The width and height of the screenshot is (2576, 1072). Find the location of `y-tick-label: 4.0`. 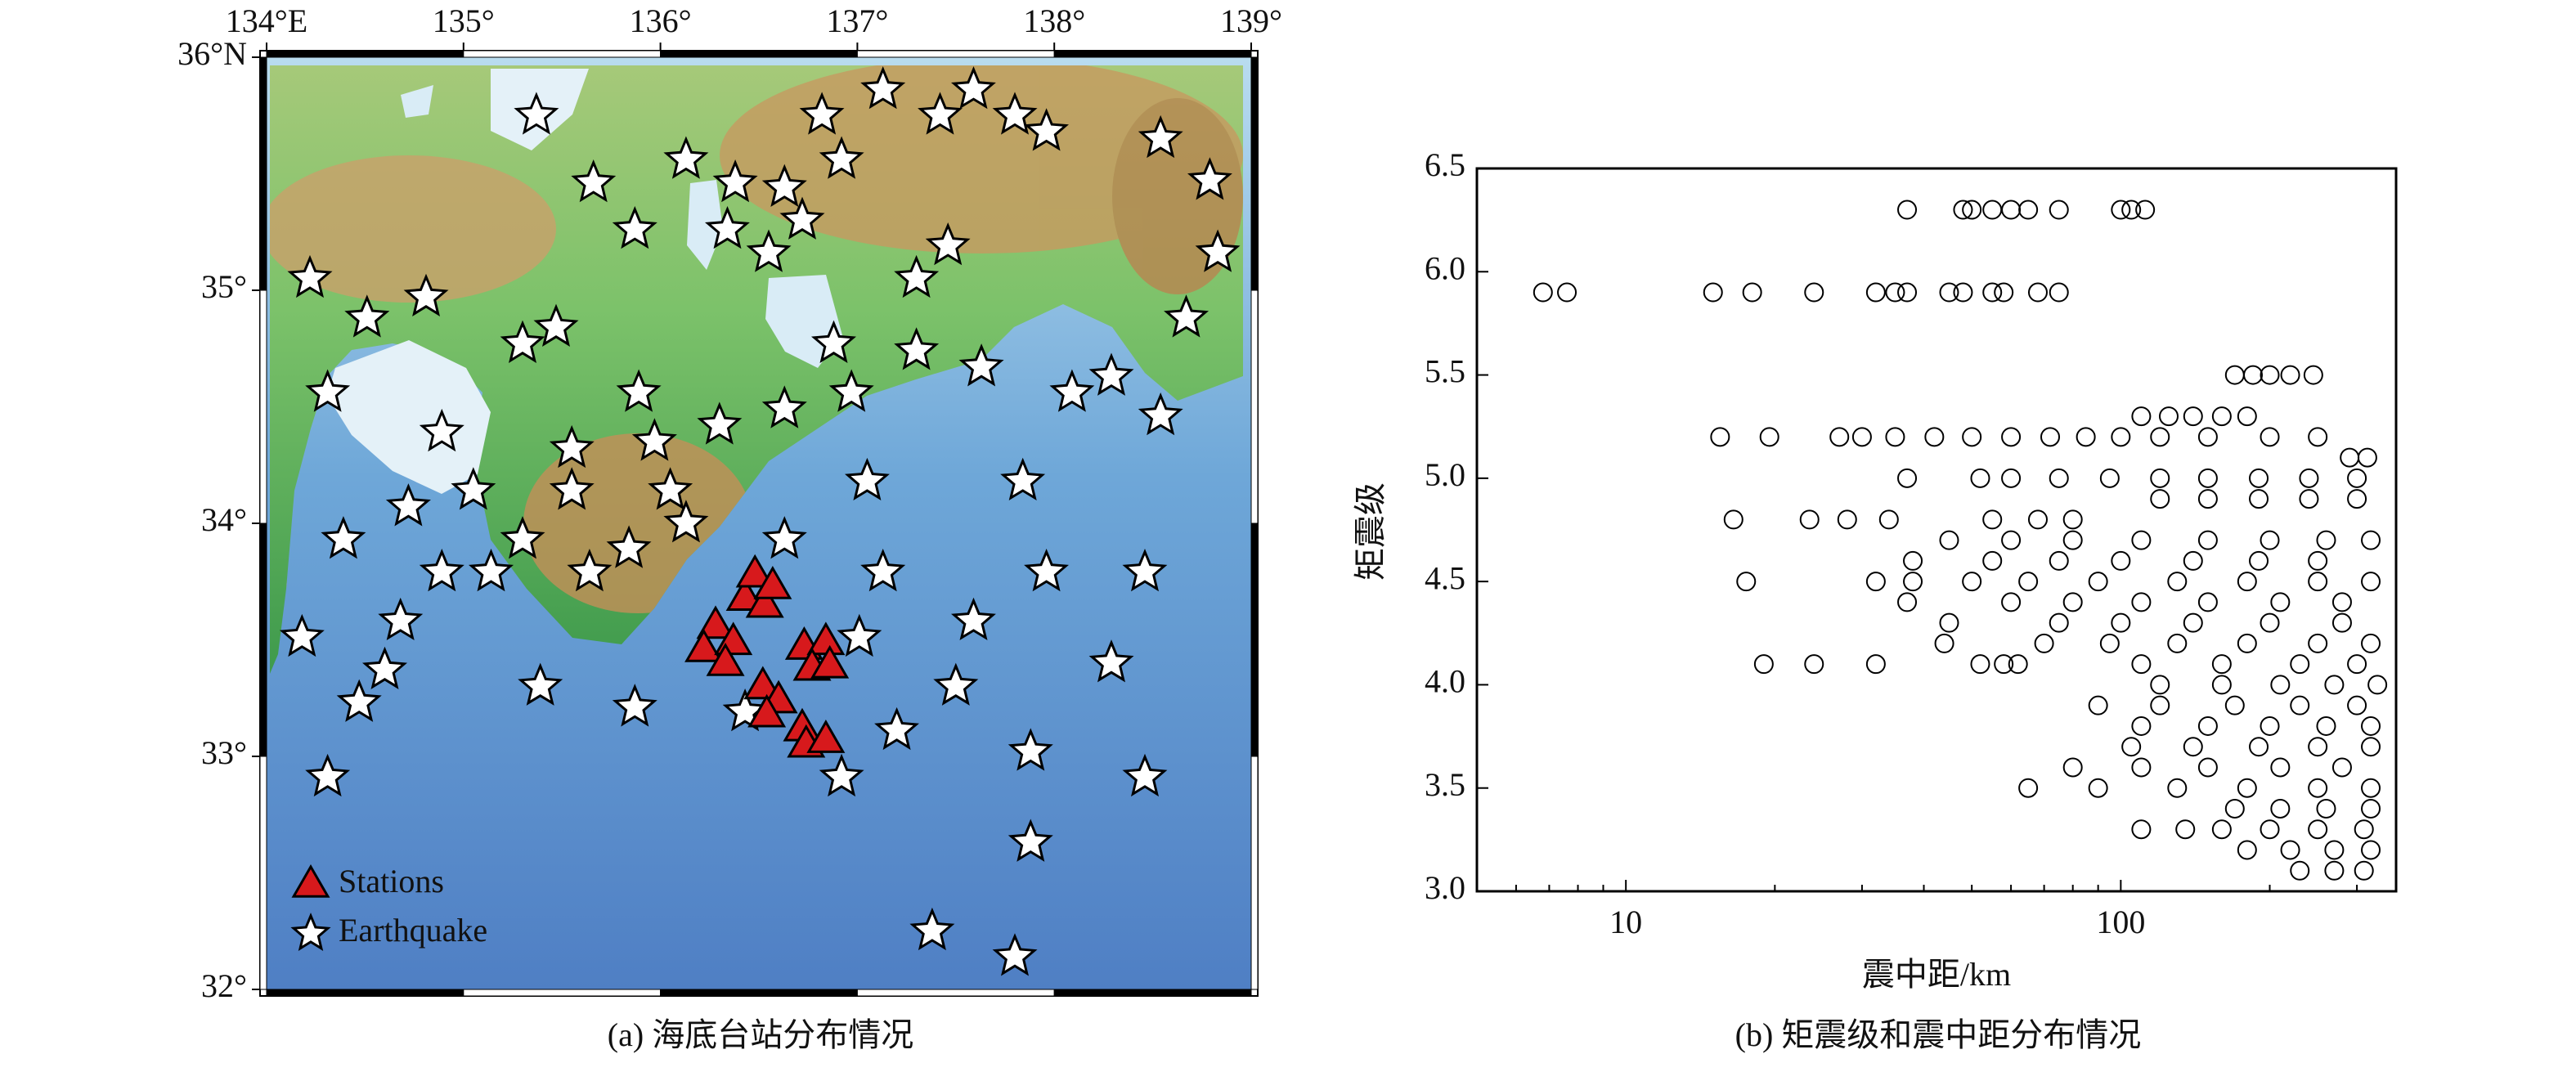

y-tick-label: 4.0 is located at coordinates (1445, 681).